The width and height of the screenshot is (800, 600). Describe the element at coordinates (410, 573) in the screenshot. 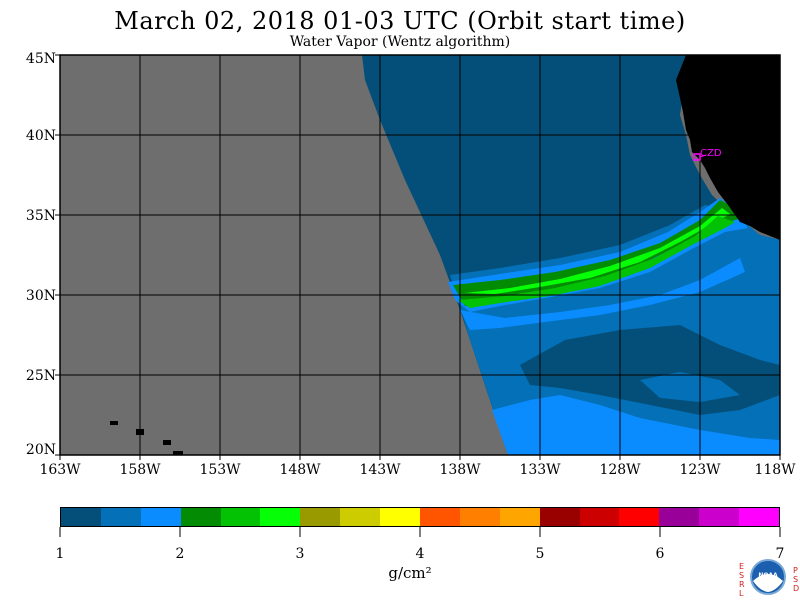

I see `colorbar-unit: g/cm²` at that location.